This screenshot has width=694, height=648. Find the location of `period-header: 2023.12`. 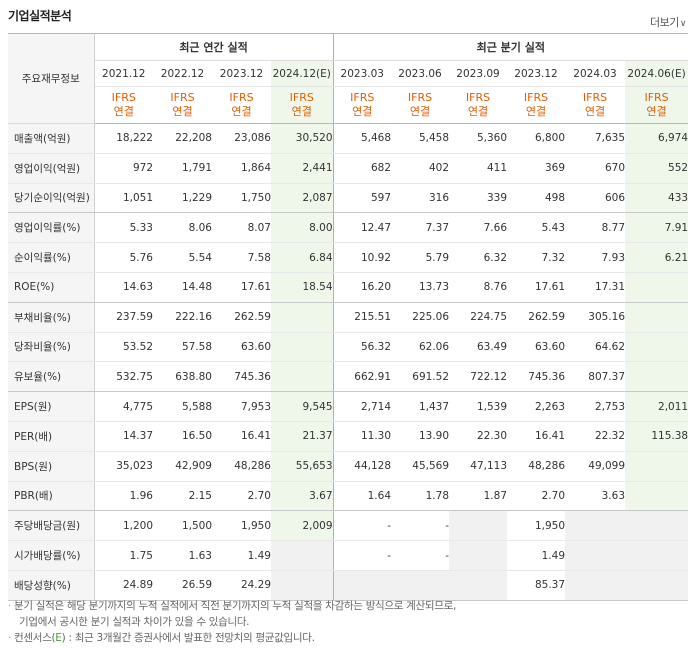

period-header: 2023.12 is located at coordinates (241, 73).